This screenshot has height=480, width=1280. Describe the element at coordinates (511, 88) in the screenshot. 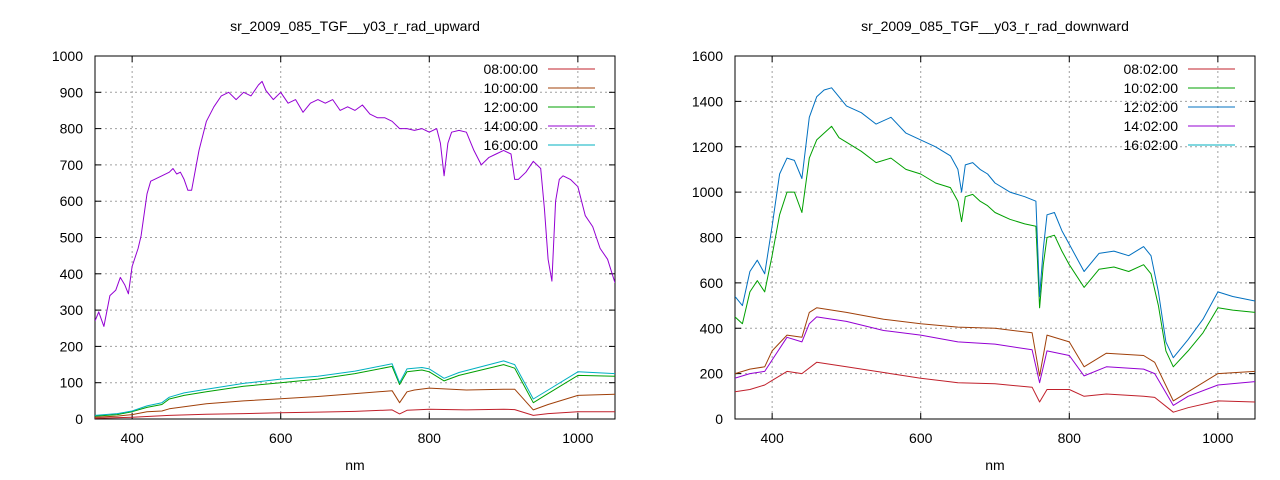

I see `legend-label: 10:00:00` at that location.